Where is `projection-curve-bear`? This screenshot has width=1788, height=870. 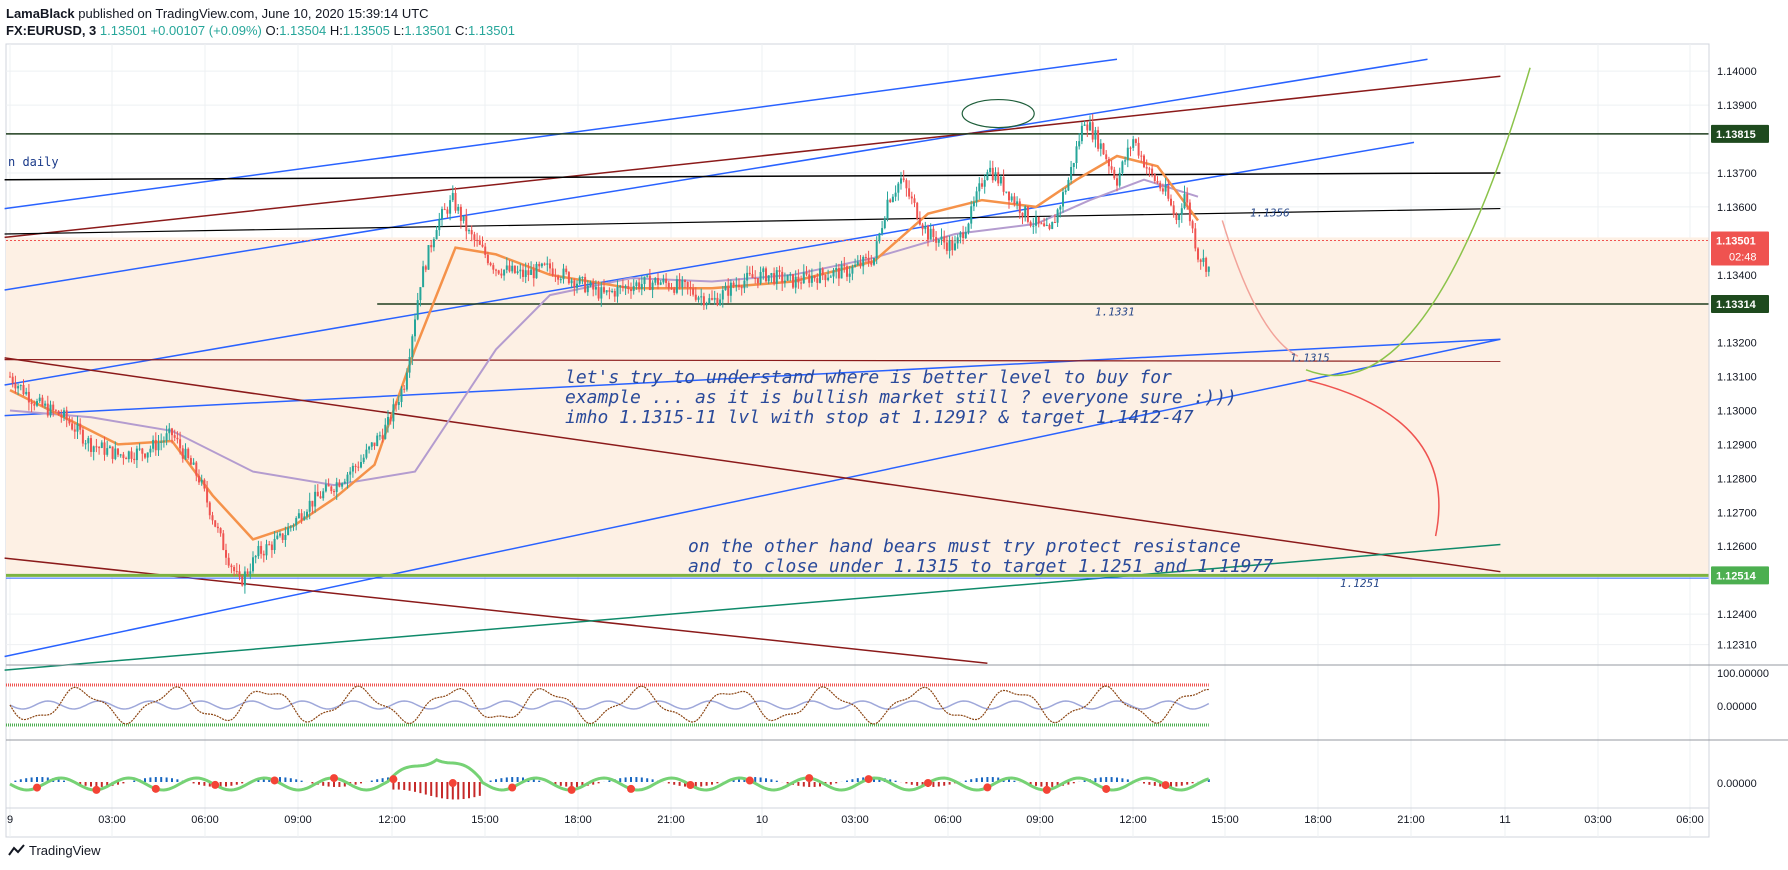
projection-curve-bear is located at coordinates (1372, 458).